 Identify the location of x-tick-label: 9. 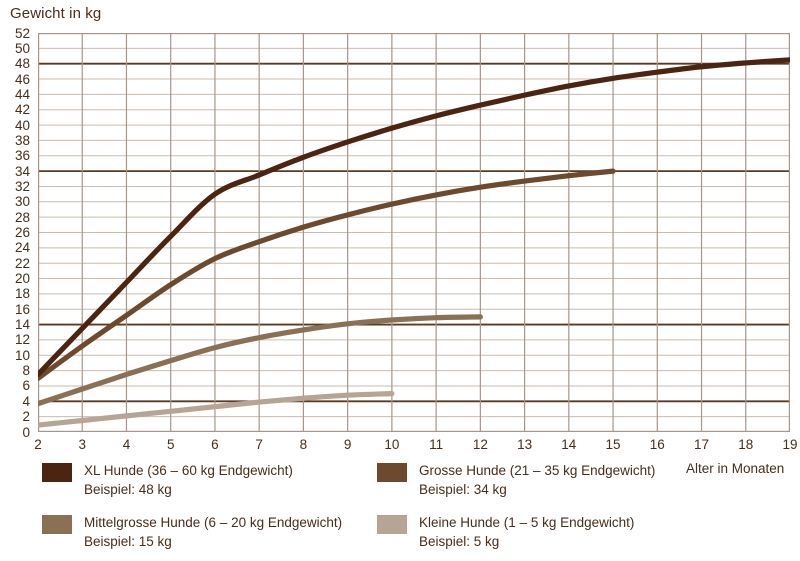
(347, 444).